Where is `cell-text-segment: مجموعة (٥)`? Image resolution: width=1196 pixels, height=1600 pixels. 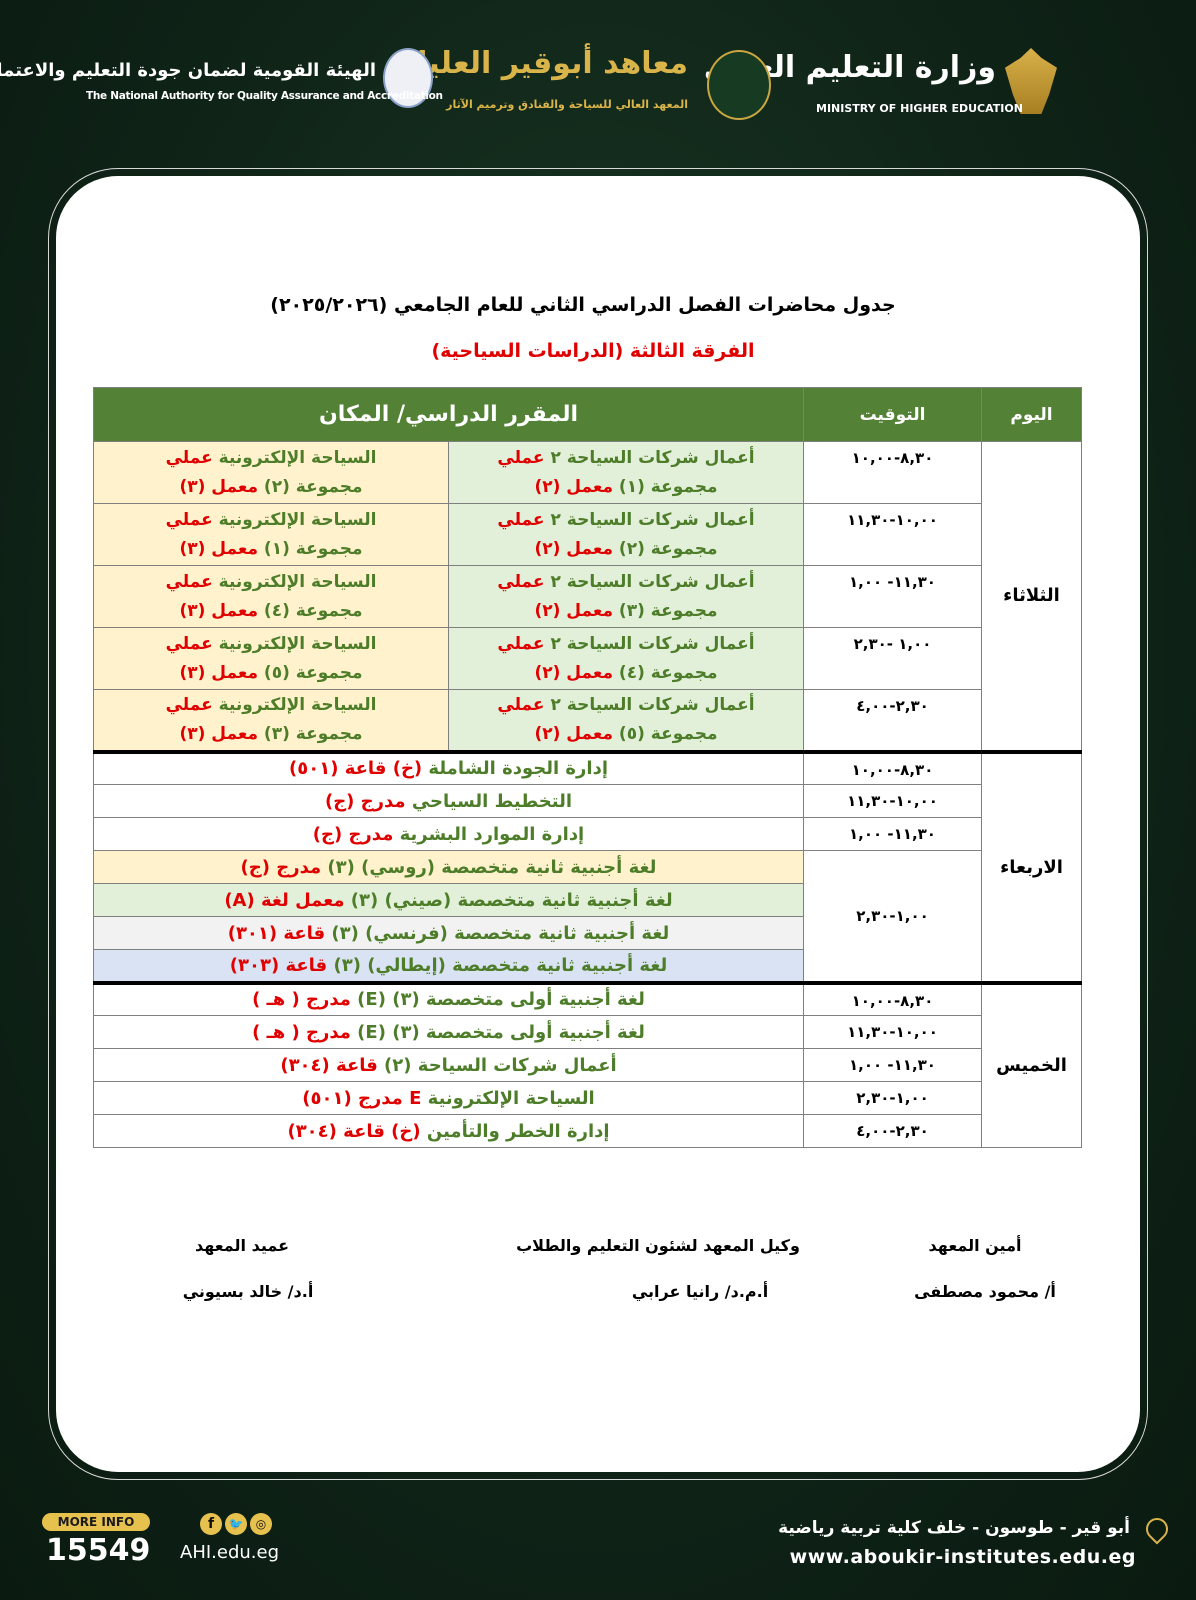
cell-text-segment: مجموعة (٥) is located at coordinates (310, 672).